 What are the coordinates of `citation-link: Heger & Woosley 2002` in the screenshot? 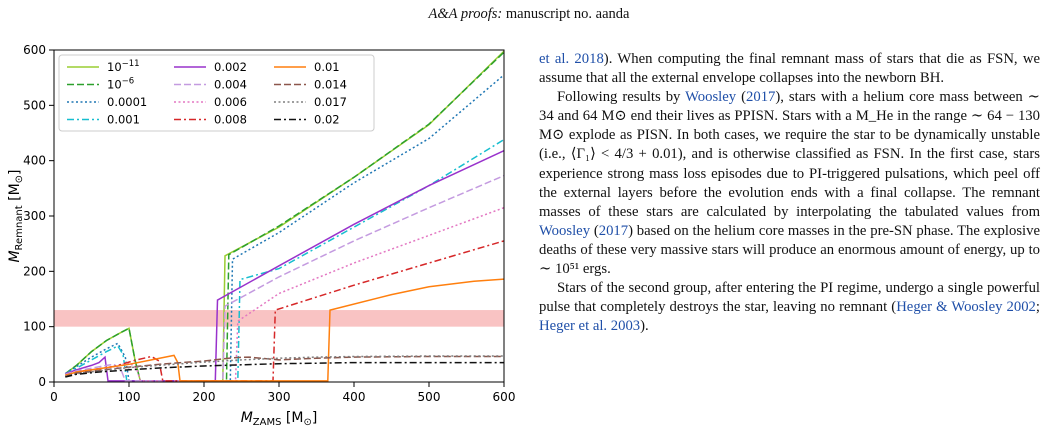 It's located at (966, 307).